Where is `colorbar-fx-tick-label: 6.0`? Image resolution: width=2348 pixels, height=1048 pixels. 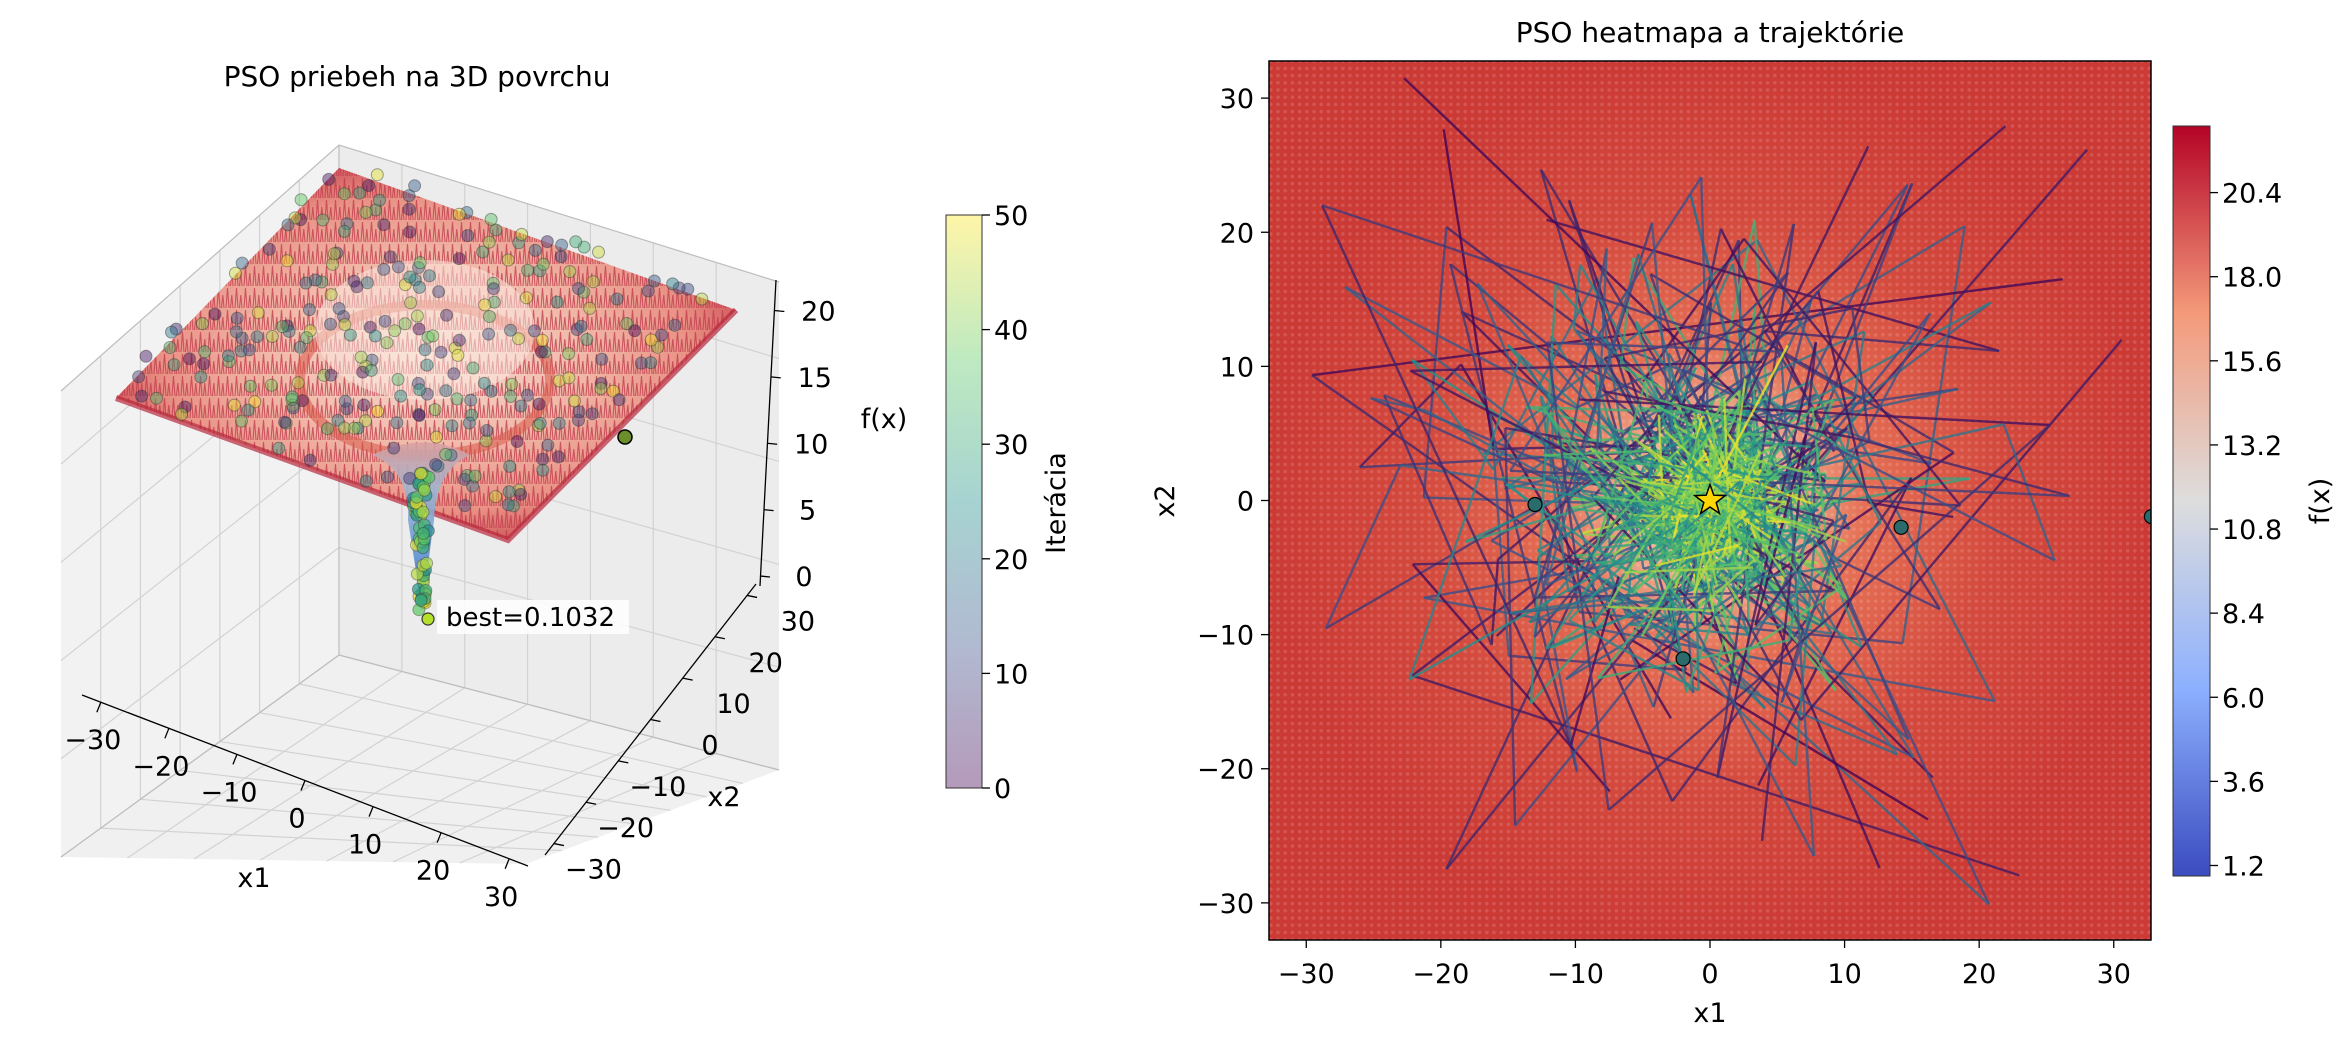
colorbar-fx-tick-label: 6.0 is located at coordinates (2243, 698).